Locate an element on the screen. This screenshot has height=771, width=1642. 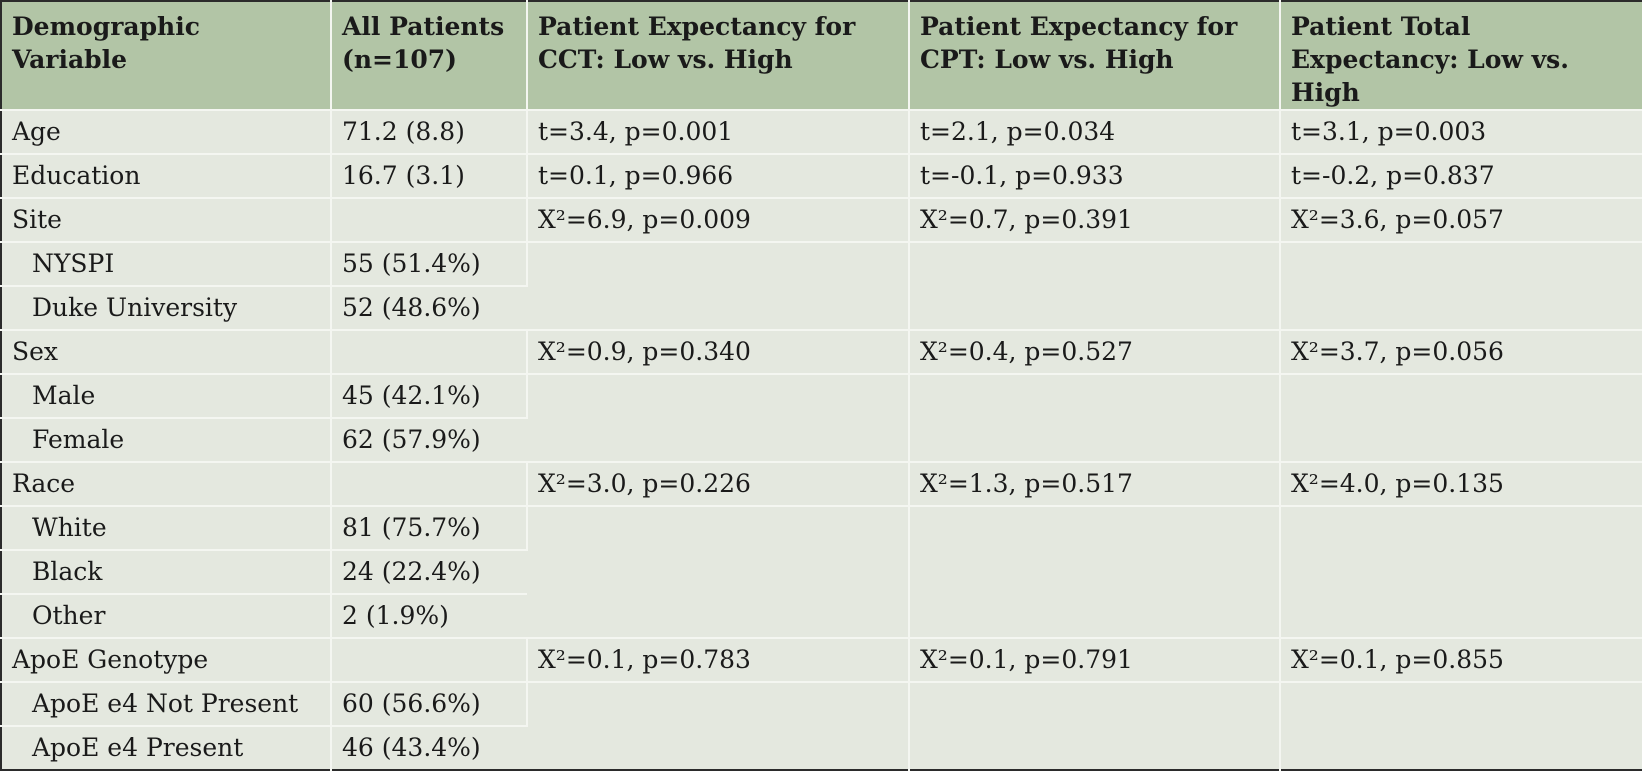
row-label: Race is located at coordinates (166, 484).